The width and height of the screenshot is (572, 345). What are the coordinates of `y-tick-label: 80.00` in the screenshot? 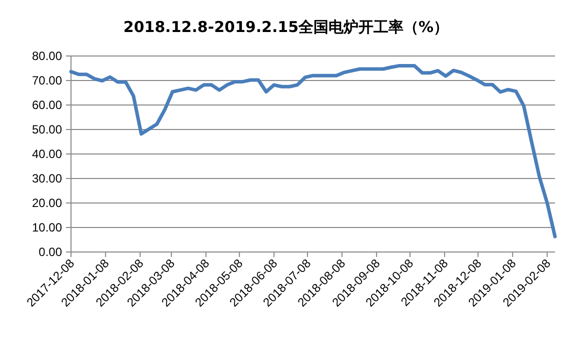 It's located at (47, 56).